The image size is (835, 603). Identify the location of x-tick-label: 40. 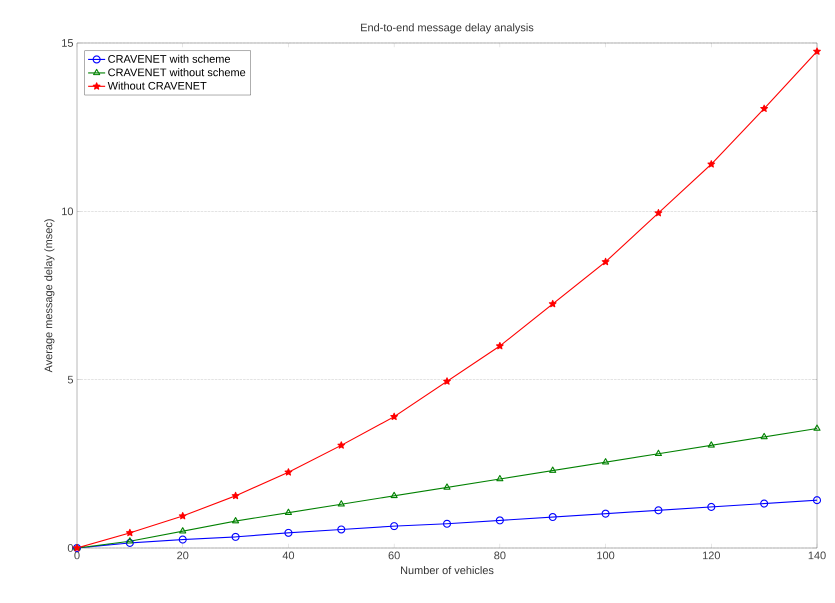
(288, 556).